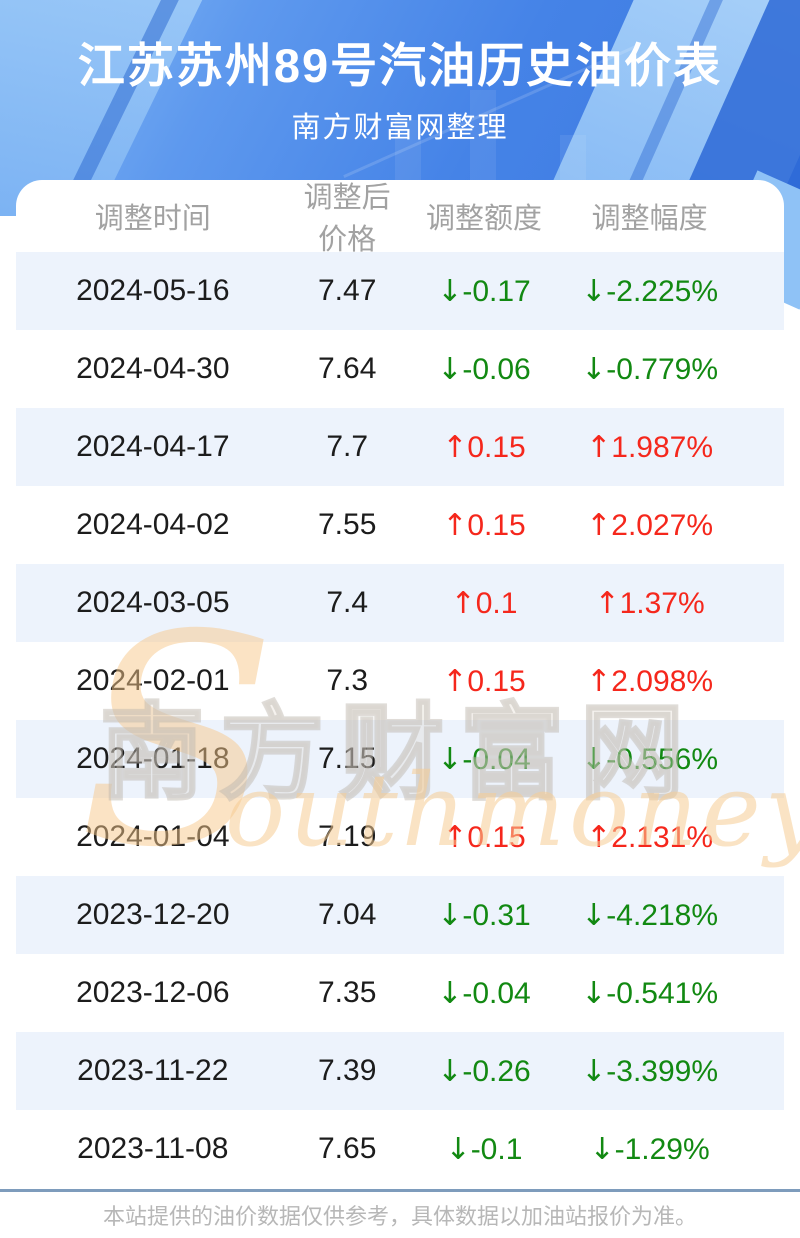 The image size is (800, 1238). I want to click on footer-disclaimer: 本站提供的油价数据仅供参考，具体数据以加油站报价为准。, so click(400, 1215).